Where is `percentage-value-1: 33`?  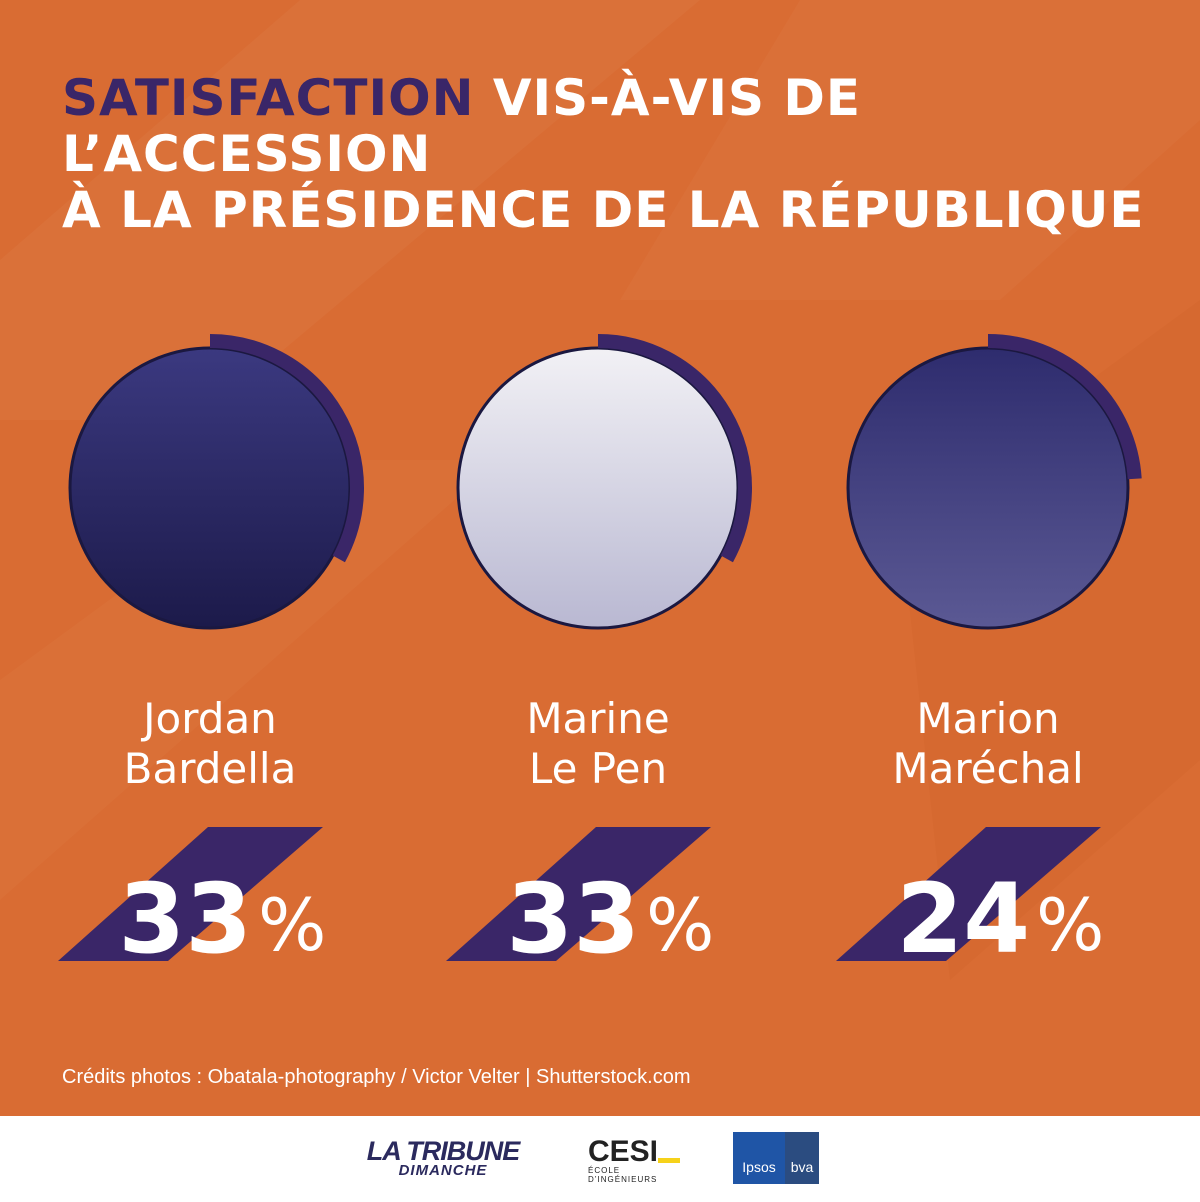 percentage-value-1: 33 is located at coordinates (185, 919).